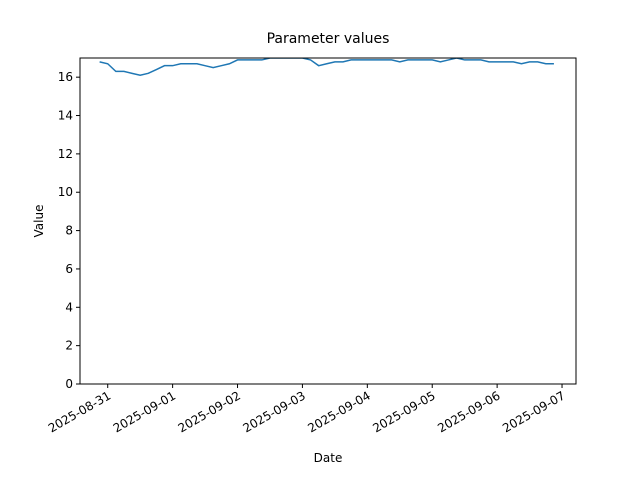  What do you see at coordinates (69, 307) in the screenshot?
I see `y-tick-label: 4` at bounding box center [69, 307].